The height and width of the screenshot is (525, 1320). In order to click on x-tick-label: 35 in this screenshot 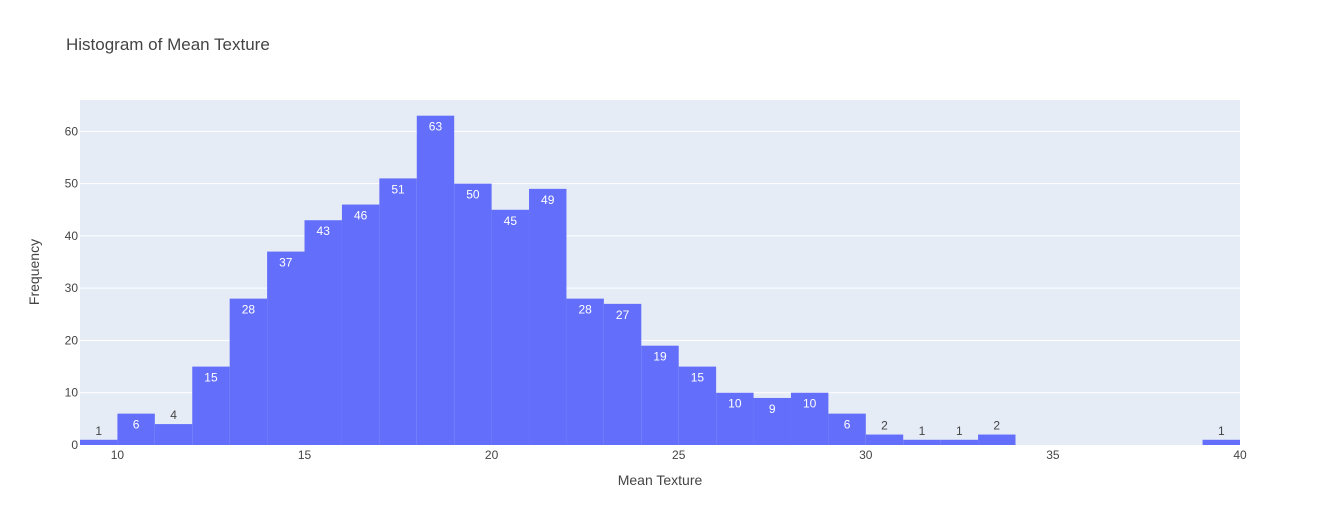, I will do `click(1053, 455)`.